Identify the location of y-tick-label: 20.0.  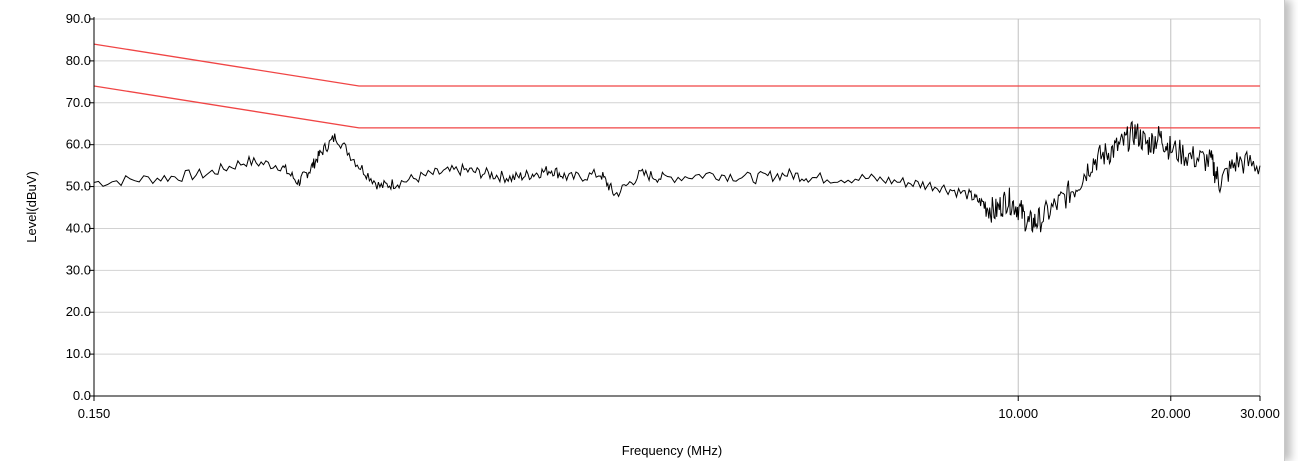
(78, 311).